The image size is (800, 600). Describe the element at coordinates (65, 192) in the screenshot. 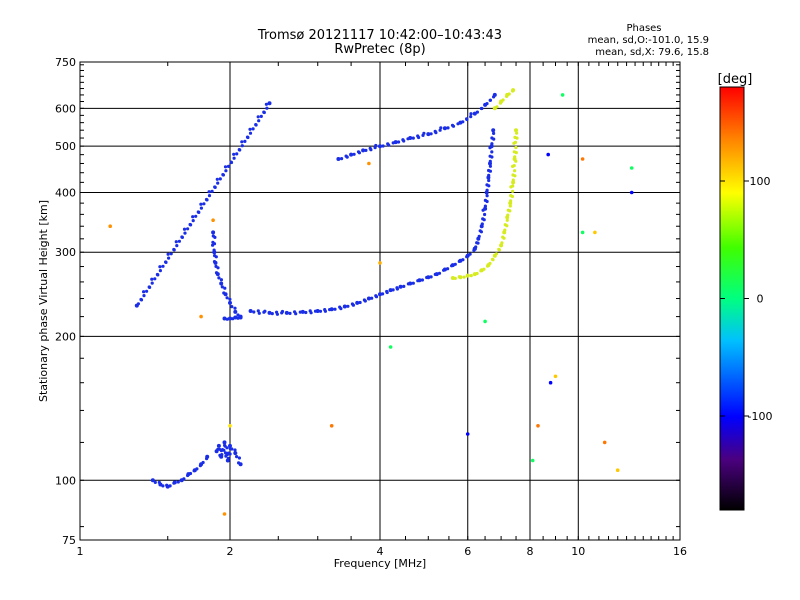

I see `y-tick-label: 400` at that location.